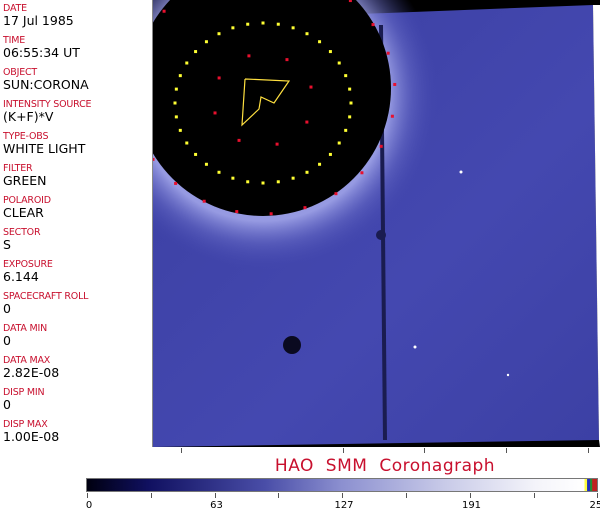 The image size is (600, 512). I want to click on entry-label: TYPE-OBS, so click(26, 136).